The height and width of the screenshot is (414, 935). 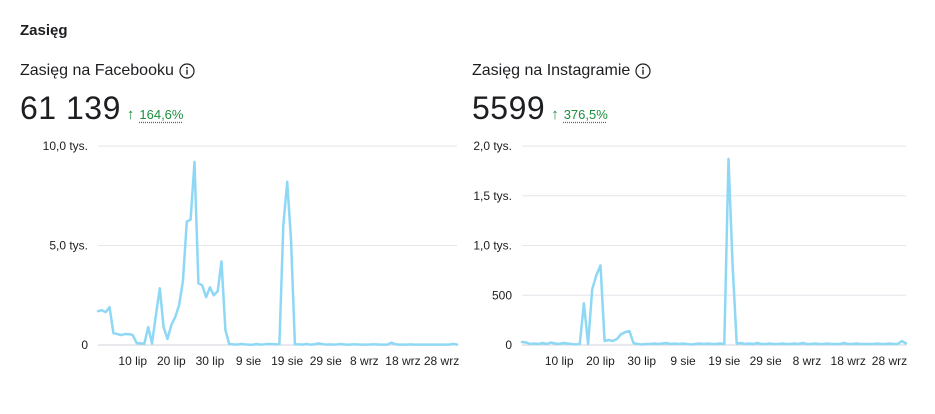 What do you see at coordinates (492, 146) in the screenshot?
I see `y-tick-label: 2,0 tys.` at bounding box center [492, 146].